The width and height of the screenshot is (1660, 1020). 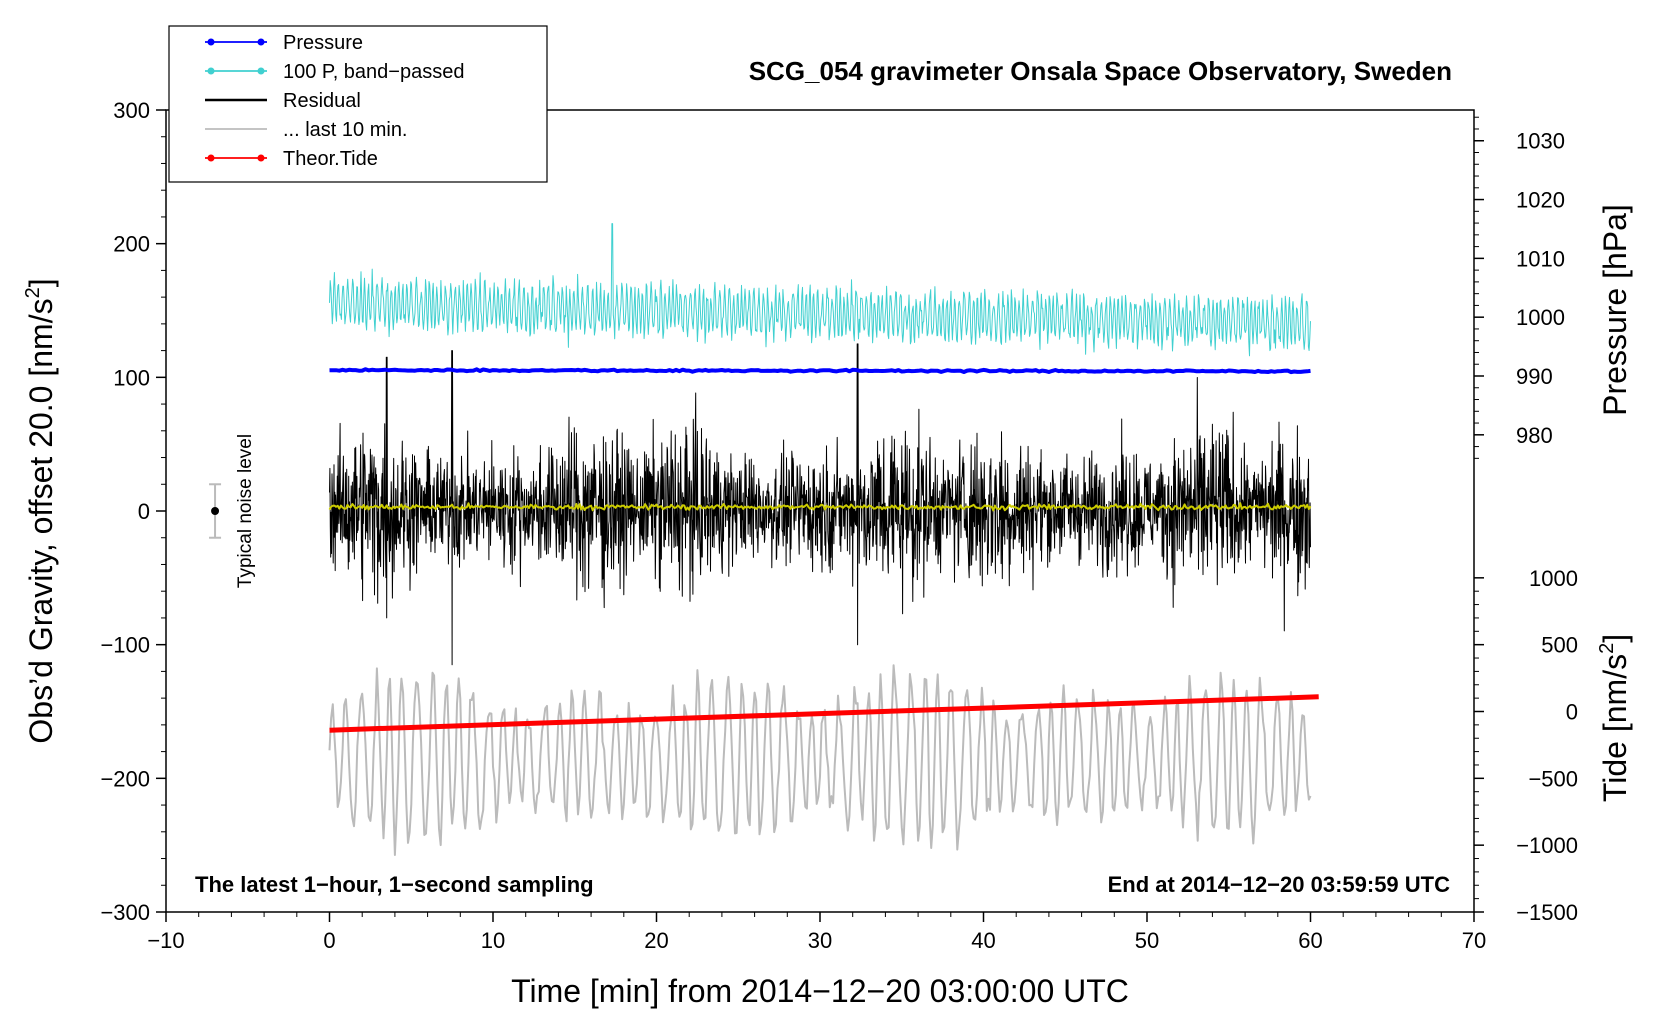 What do you see at coordinates (820, 991) in the screenshot?
I see `x-axis-title: Time [min] from 2014−12−20 03:00:00 UTC` at bounding box center [820, 991].